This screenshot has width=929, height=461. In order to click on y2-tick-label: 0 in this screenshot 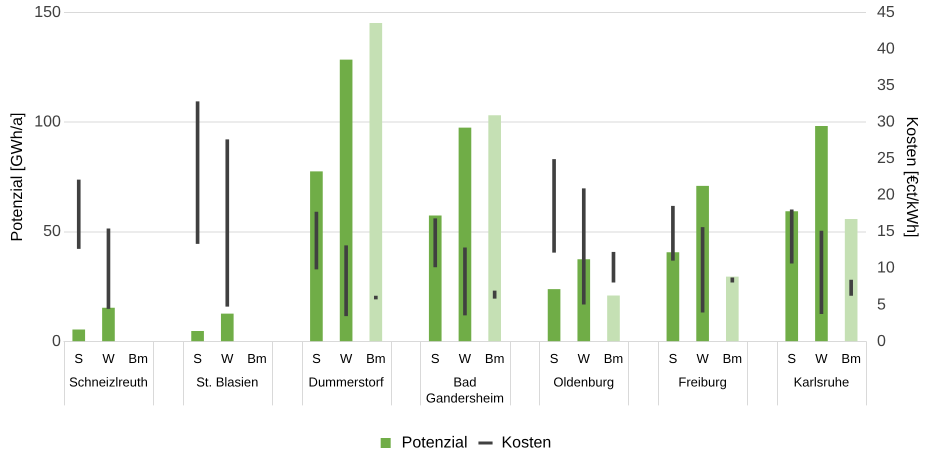, I will do `click(881, 341)`.